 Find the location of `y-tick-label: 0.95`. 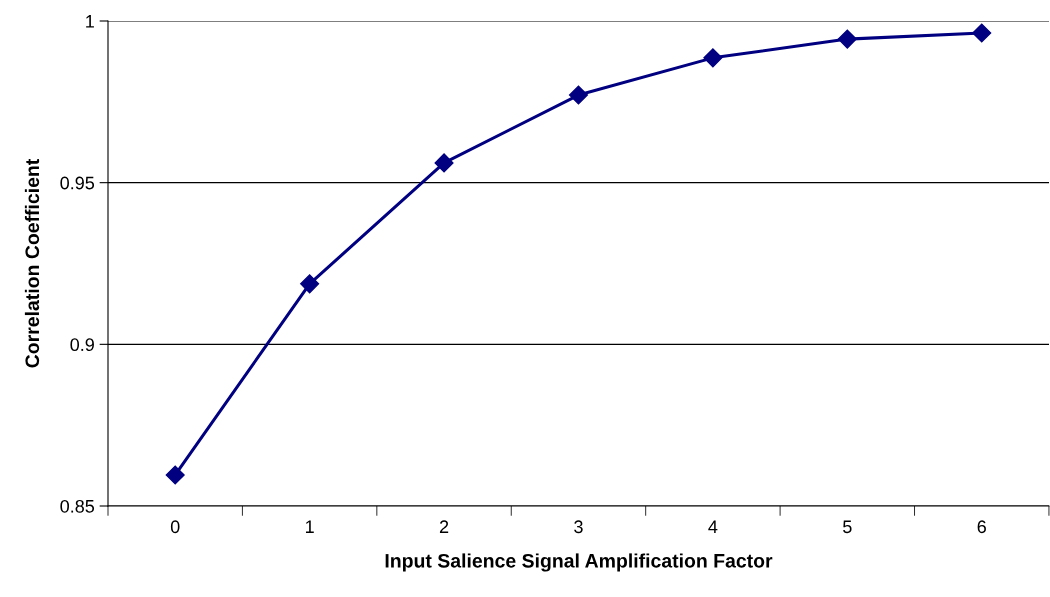

y-tick-label: 0.95 is located at coordinates (77, 183).